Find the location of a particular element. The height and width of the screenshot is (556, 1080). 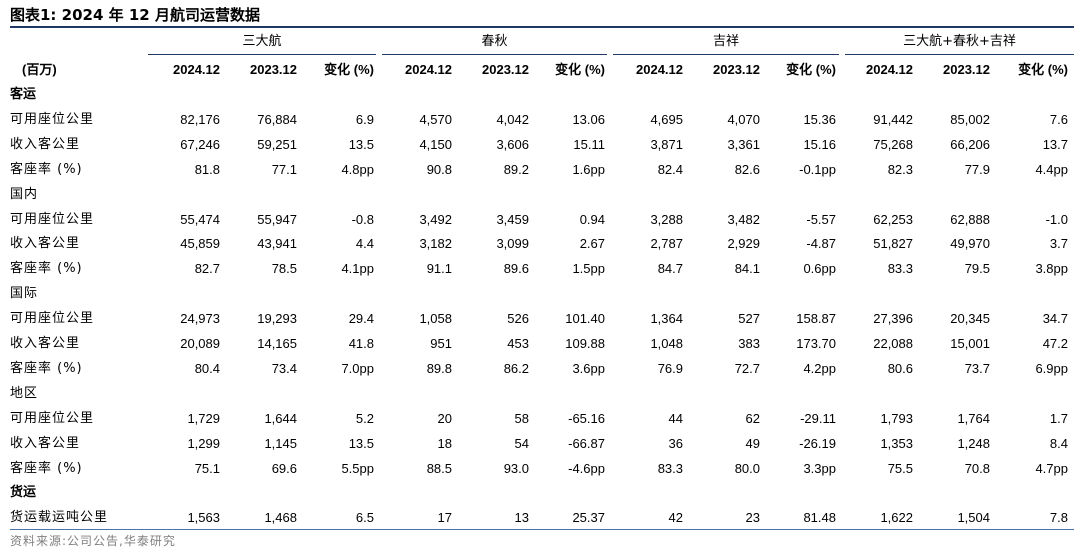

table-cell: 25.37 is located at coordinates (588, 518).